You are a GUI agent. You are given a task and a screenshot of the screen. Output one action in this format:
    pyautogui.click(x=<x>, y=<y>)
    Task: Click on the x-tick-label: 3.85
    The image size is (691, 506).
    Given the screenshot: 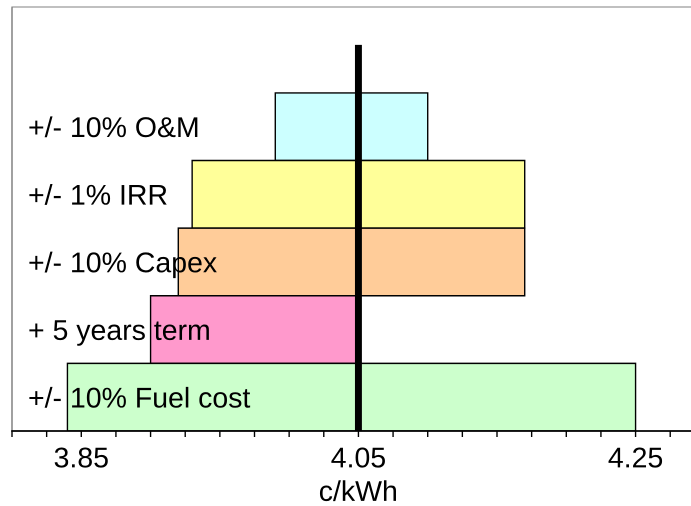 What is the action you would take?
    pyautogui.click(x=81, y=457)
    